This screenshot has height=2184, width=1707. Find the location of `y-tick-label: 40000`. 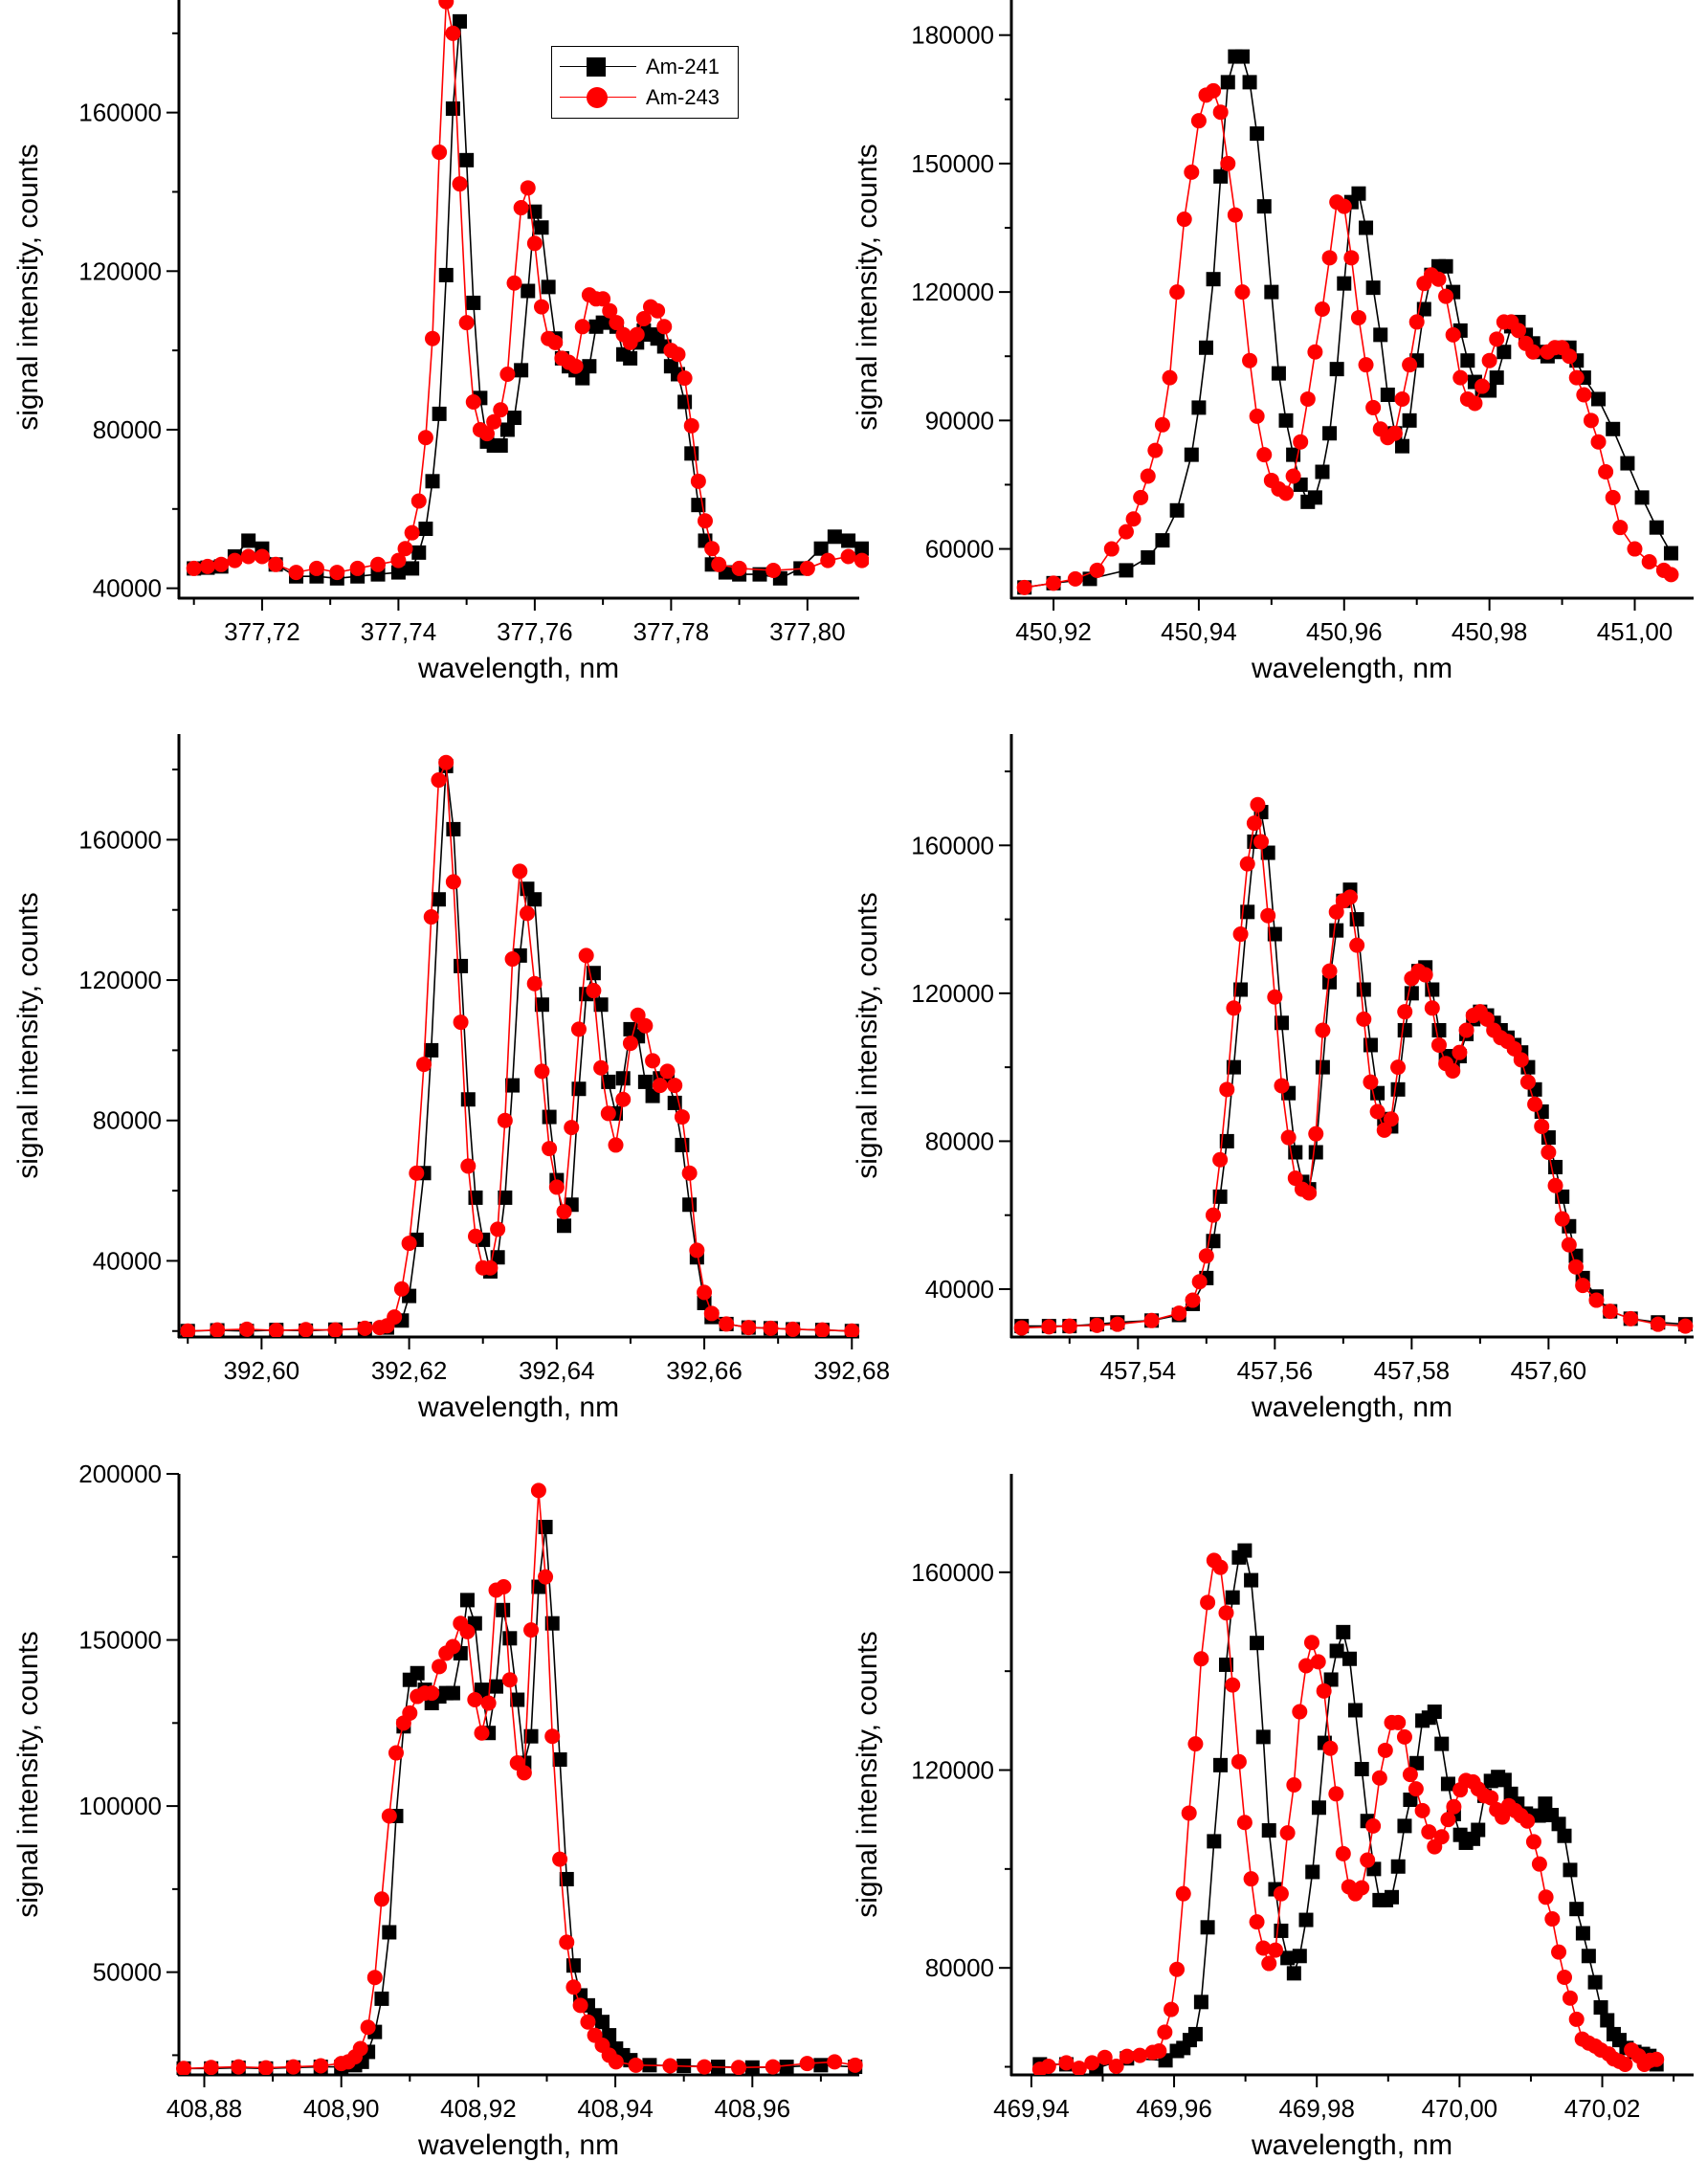

y-tick-label: 40000 is located at coordinates (127, 588).